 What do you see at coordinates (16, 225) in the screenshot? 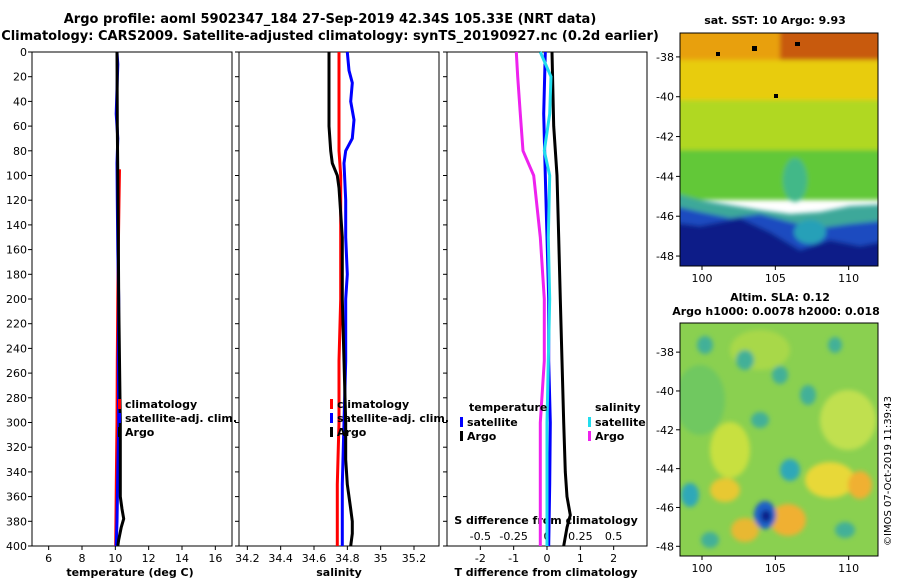
I see `depth-tick-label: 140` at bounding box center [16, 225].